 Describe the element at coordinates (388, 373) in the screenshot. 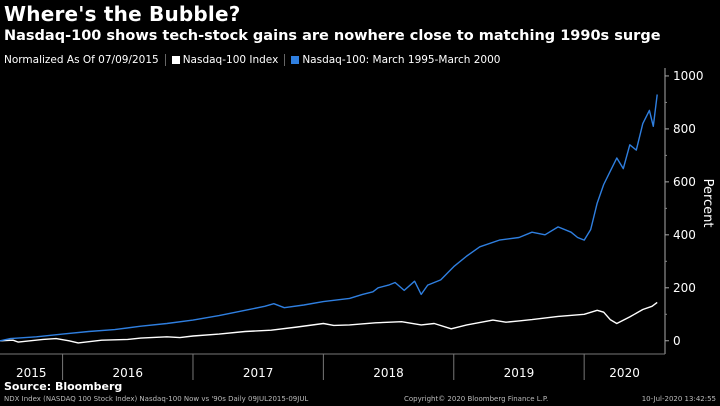

I see `x-tick-label: 2018` at that location.